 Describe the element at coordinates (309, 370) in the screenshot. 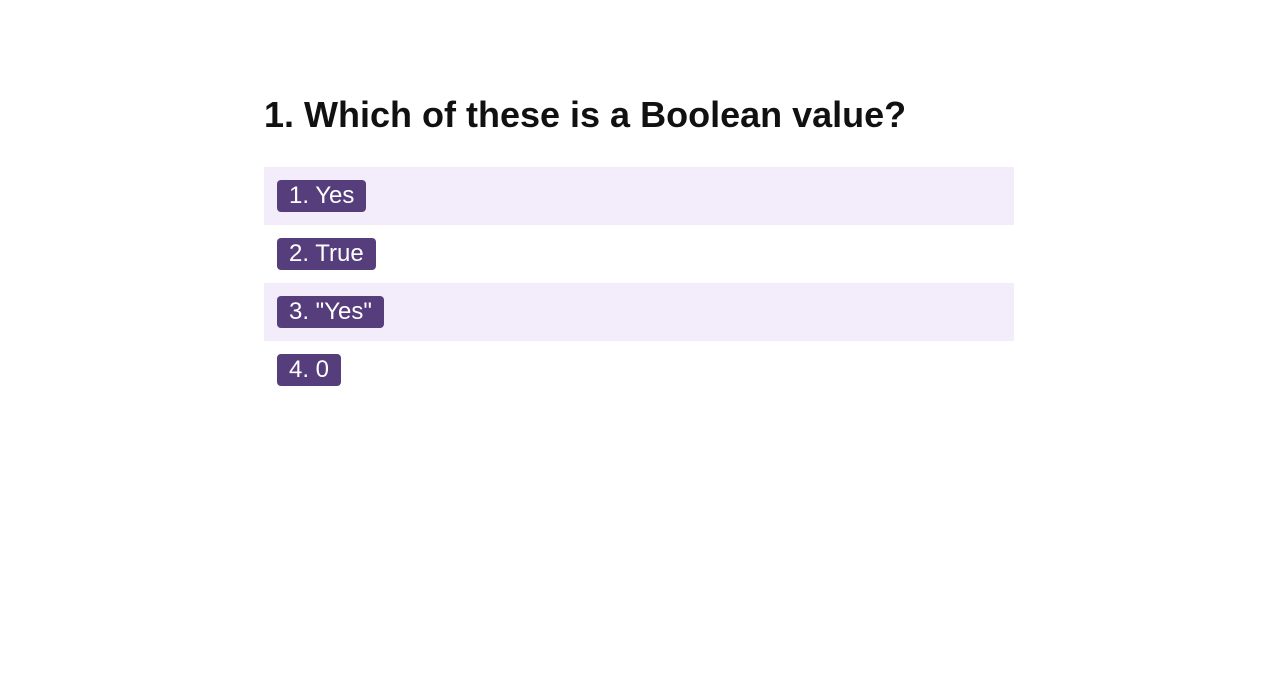

I see `answer-label: 4. 0` at that location.